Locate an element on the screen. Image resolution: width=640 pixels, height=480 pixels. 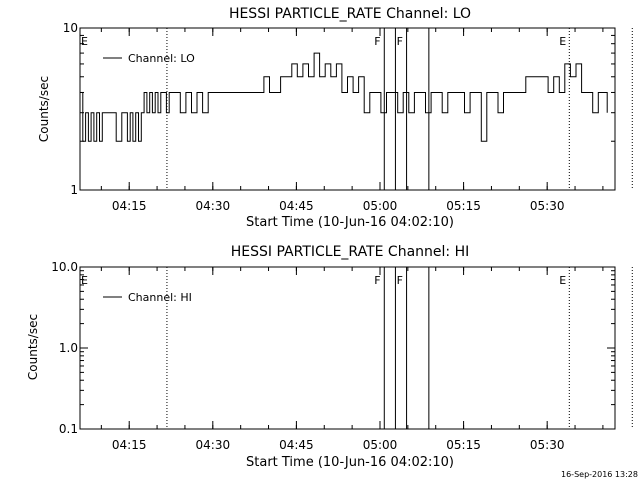
lo-legend: Channel: LO is located at coordinates (149, 58).